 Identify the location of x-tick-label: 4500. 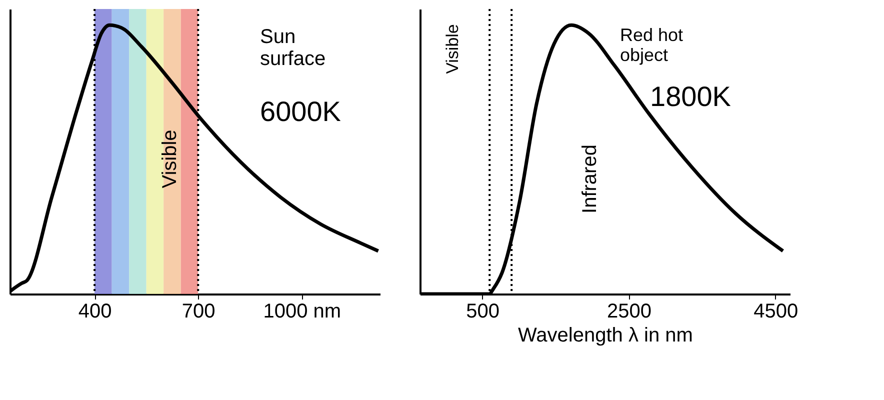
(776, 311).